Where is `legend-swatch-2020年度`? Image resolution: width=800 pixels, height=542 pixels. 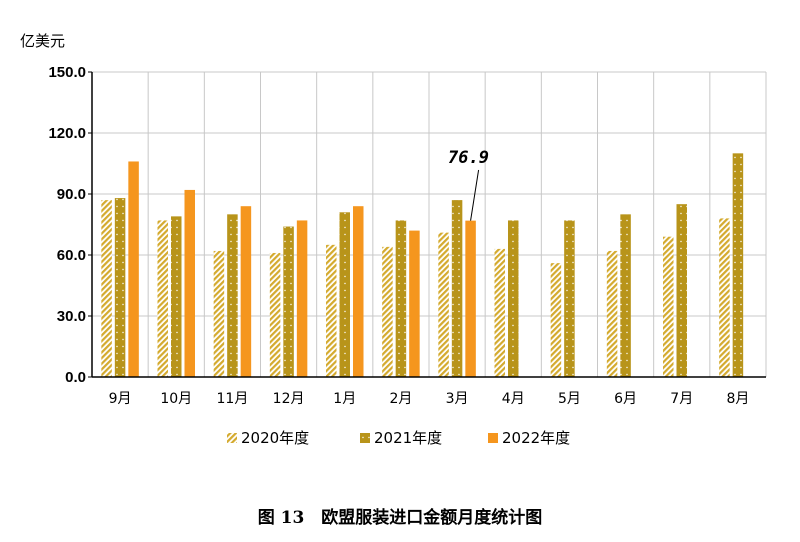
legend-swatch-2020年度 is located at coordinates (232, 438).